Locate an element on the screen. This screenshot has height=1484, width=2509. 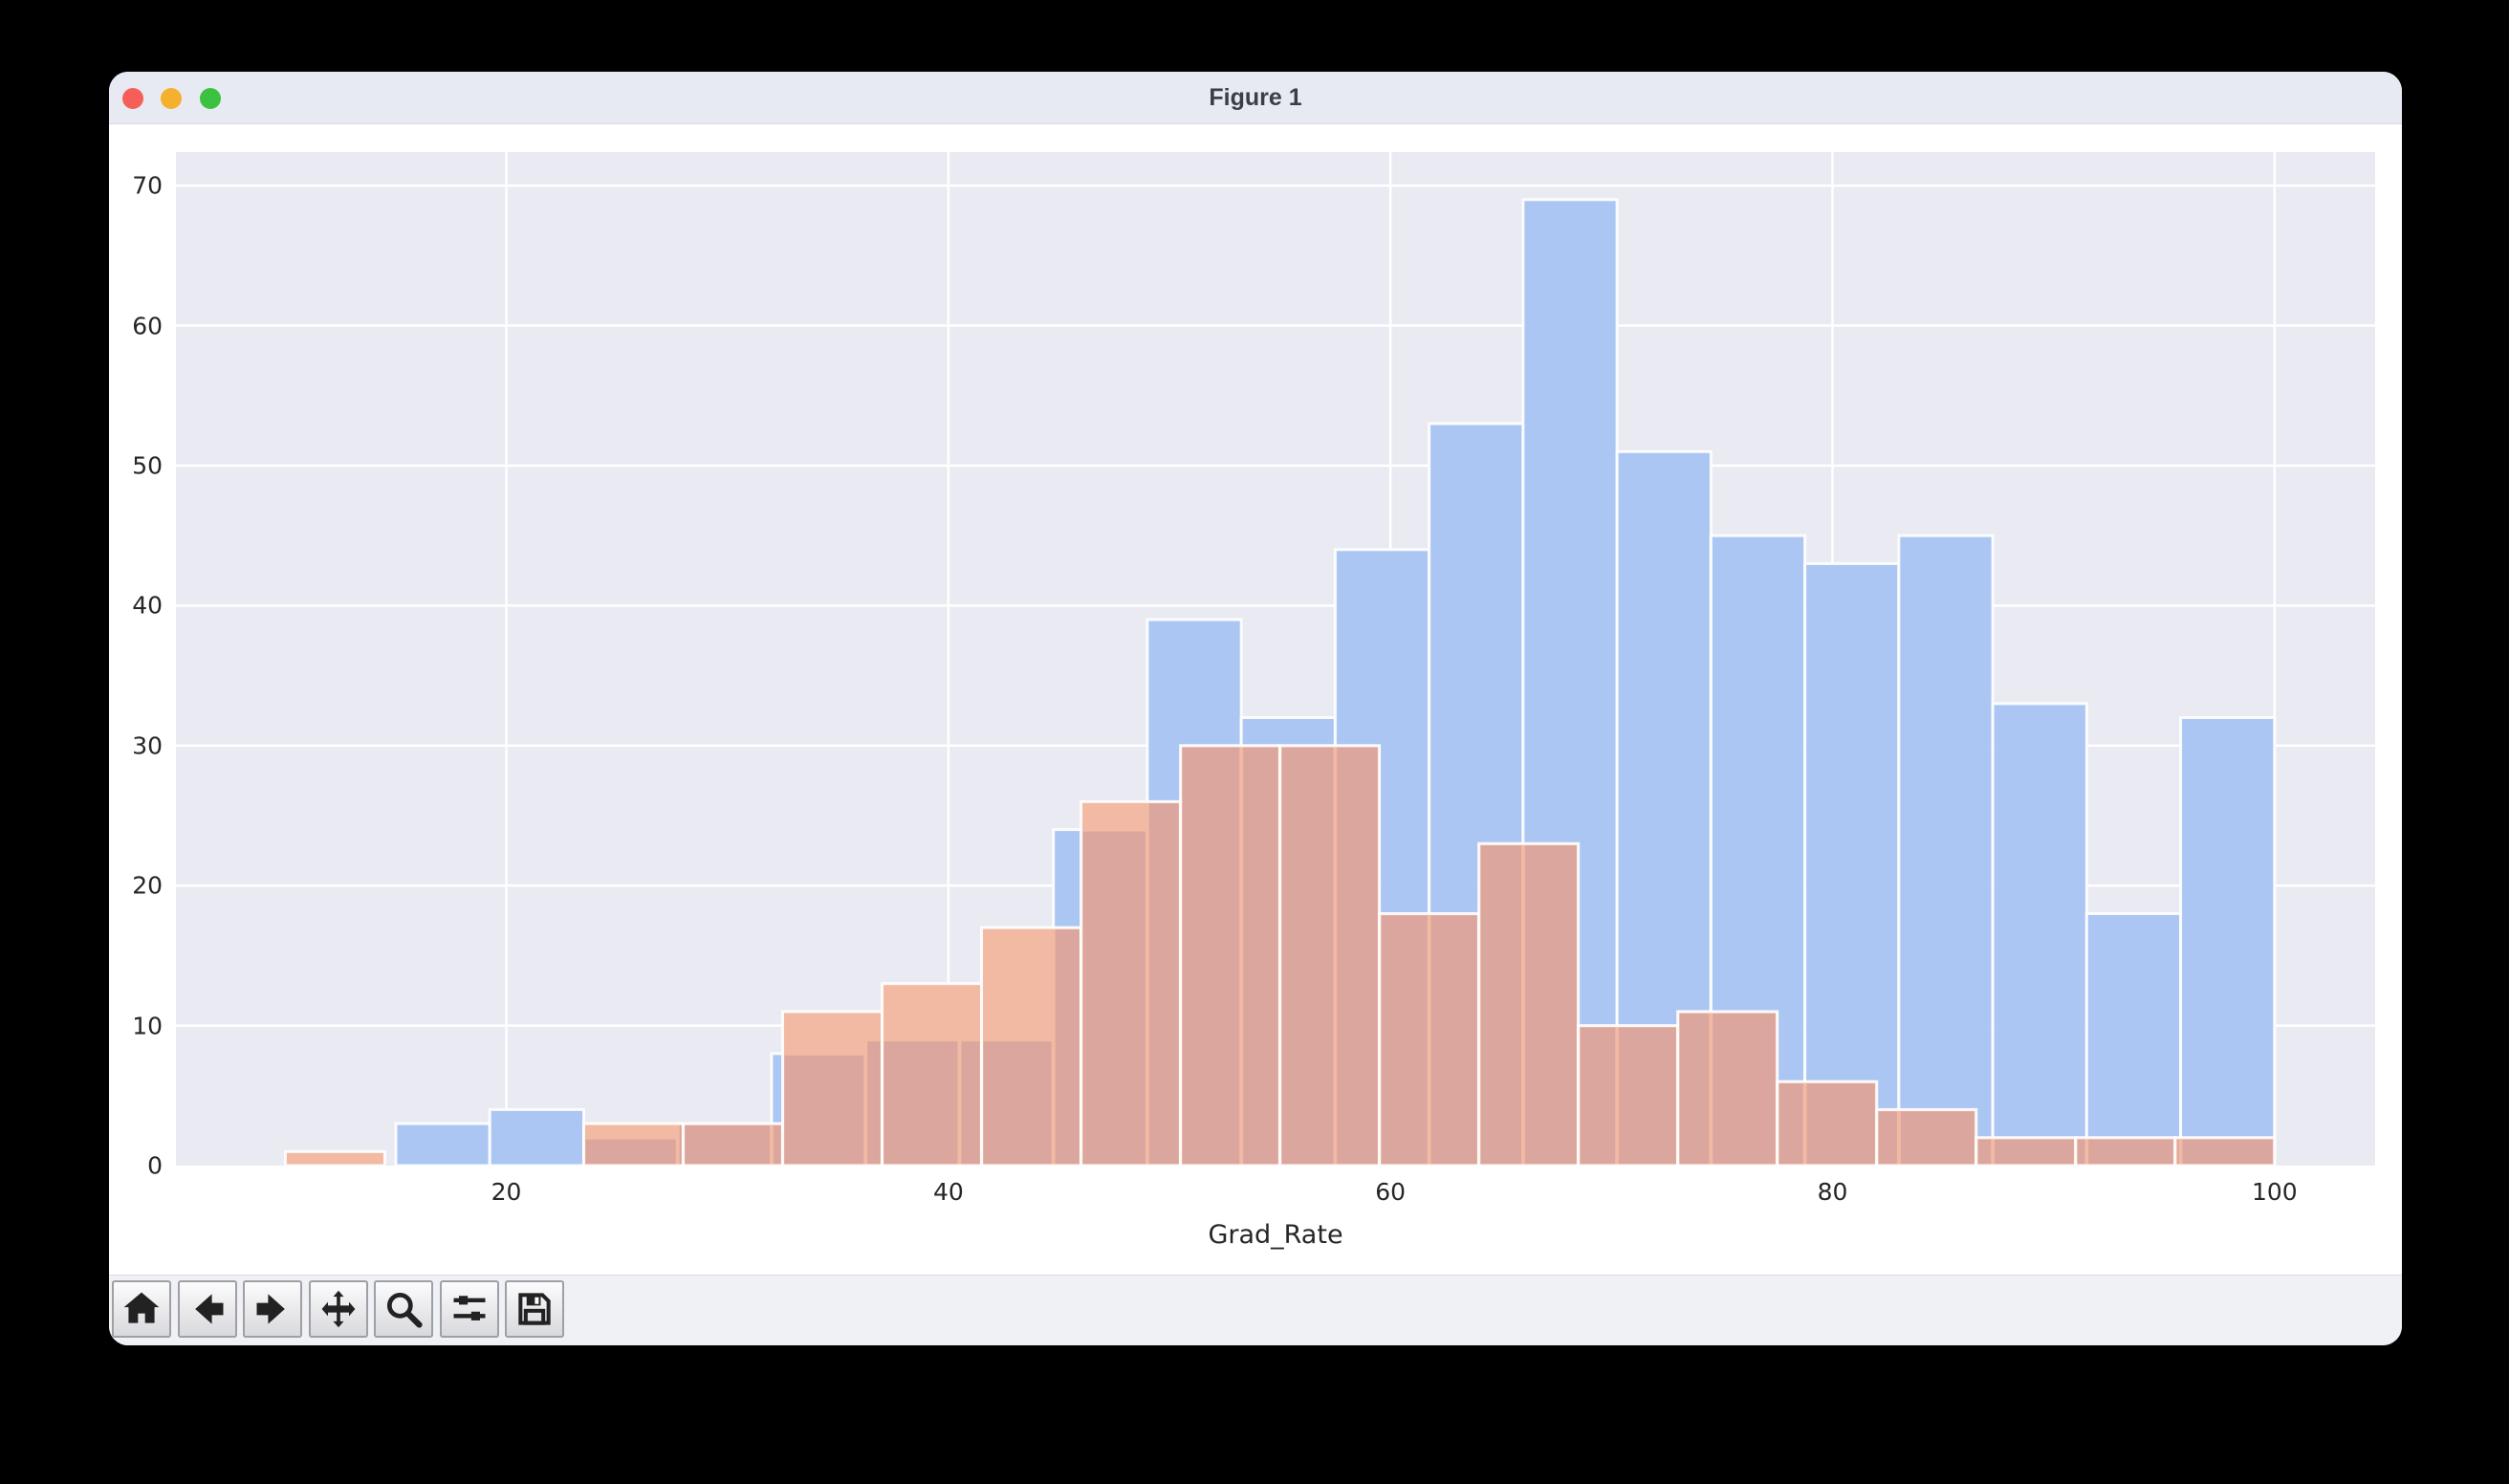
close-button is located at coordinates (132, 98).